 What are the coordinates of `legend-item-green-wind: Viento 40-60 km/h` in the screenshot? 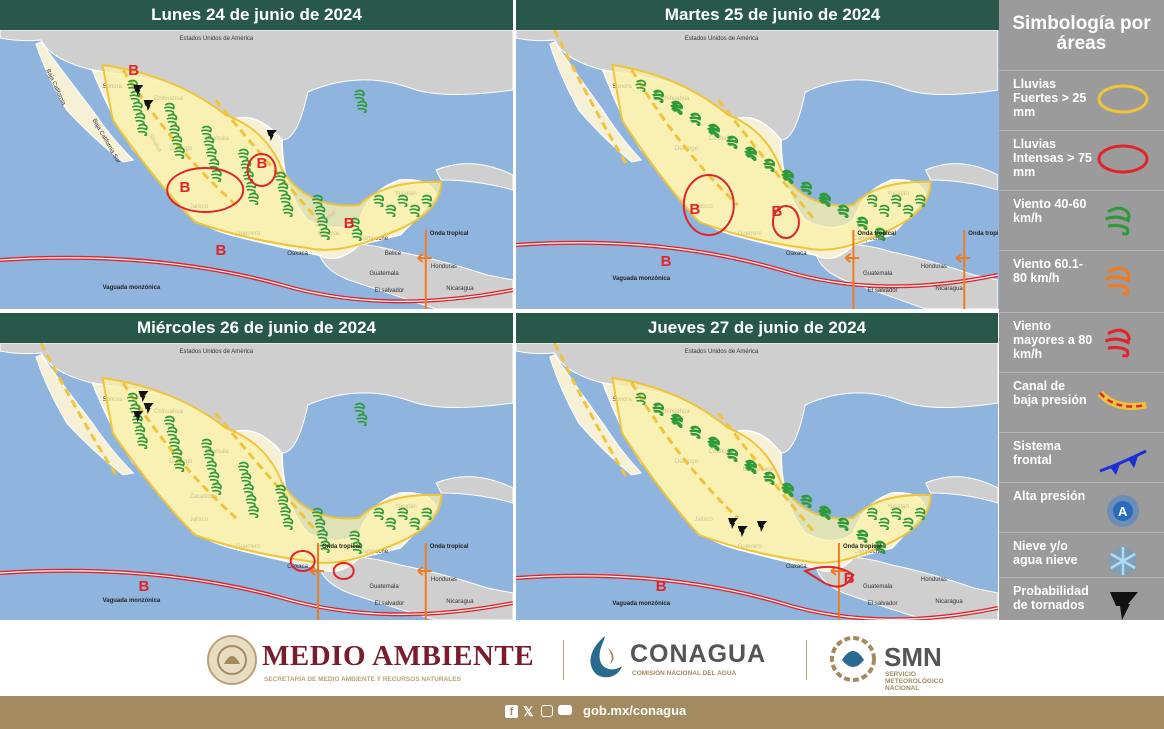 It's located at (1081, 219).